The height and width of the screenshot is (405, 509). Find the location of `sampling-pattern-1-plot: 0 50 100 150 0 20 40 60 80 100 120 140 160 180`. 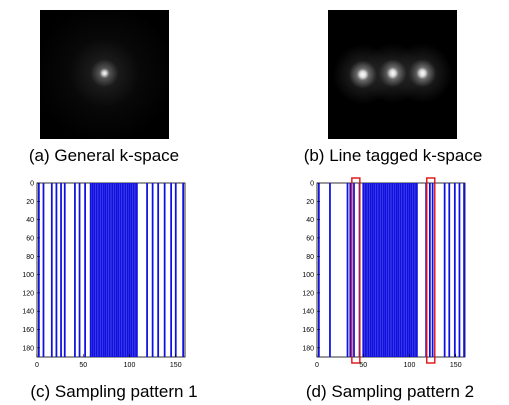

sampling-pattern-1-plot: 0 50 100 150 0 20 40 60 80 100 120 140 160 180 is located at coordinates (104, 275).